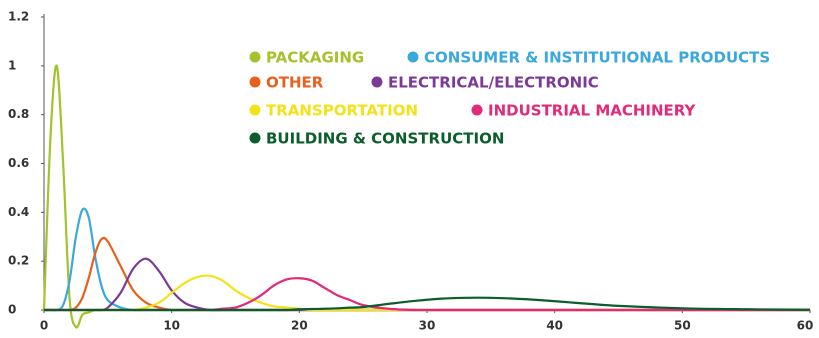 The width and height of the screenshot is (819, 338). Describe the element at coordinates (18, 261) in the screenshot. I see `y-tick-label: 0.2` at that location.